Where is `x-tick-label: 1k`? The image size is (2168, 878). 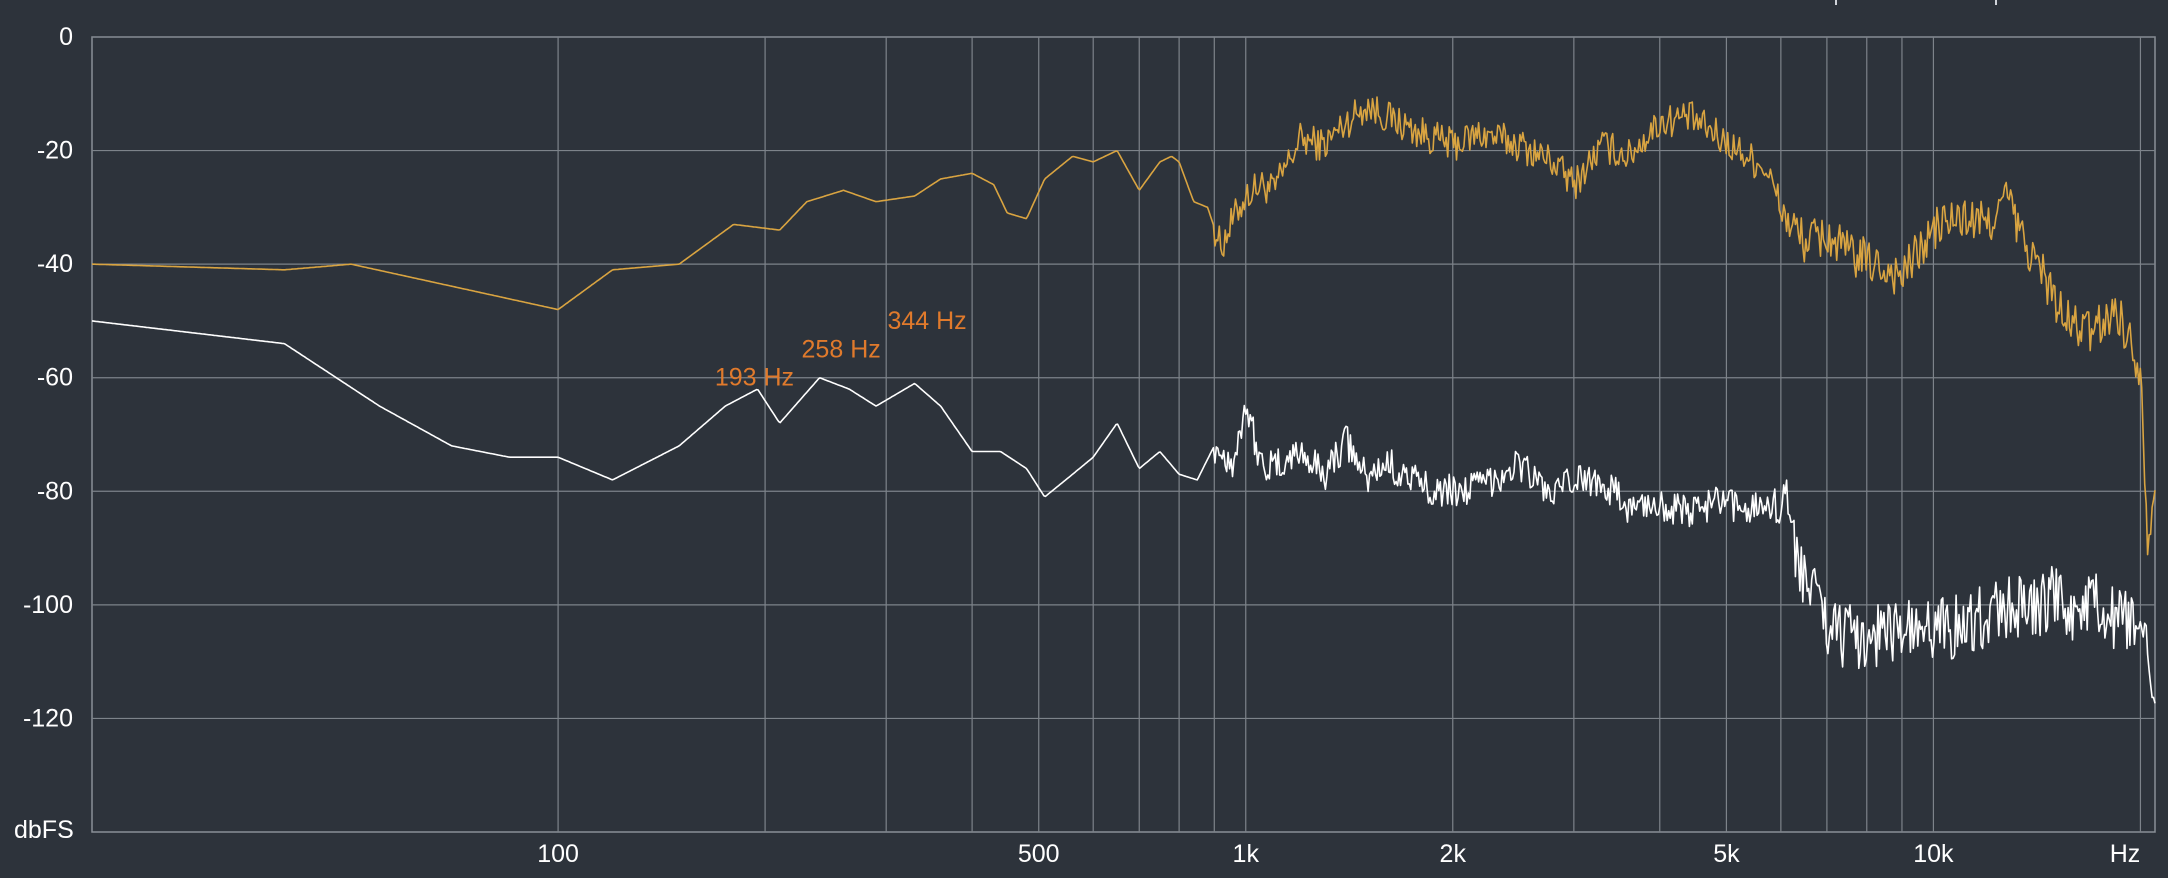 x-tick-label: 1k is located at coordinates (1246, 854).